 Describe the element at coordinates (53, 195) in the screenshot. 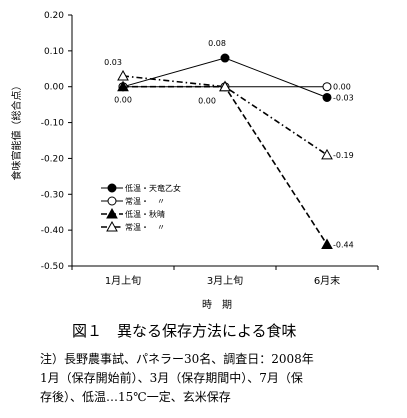

I see `y-tick-label: -0.30` at that location.